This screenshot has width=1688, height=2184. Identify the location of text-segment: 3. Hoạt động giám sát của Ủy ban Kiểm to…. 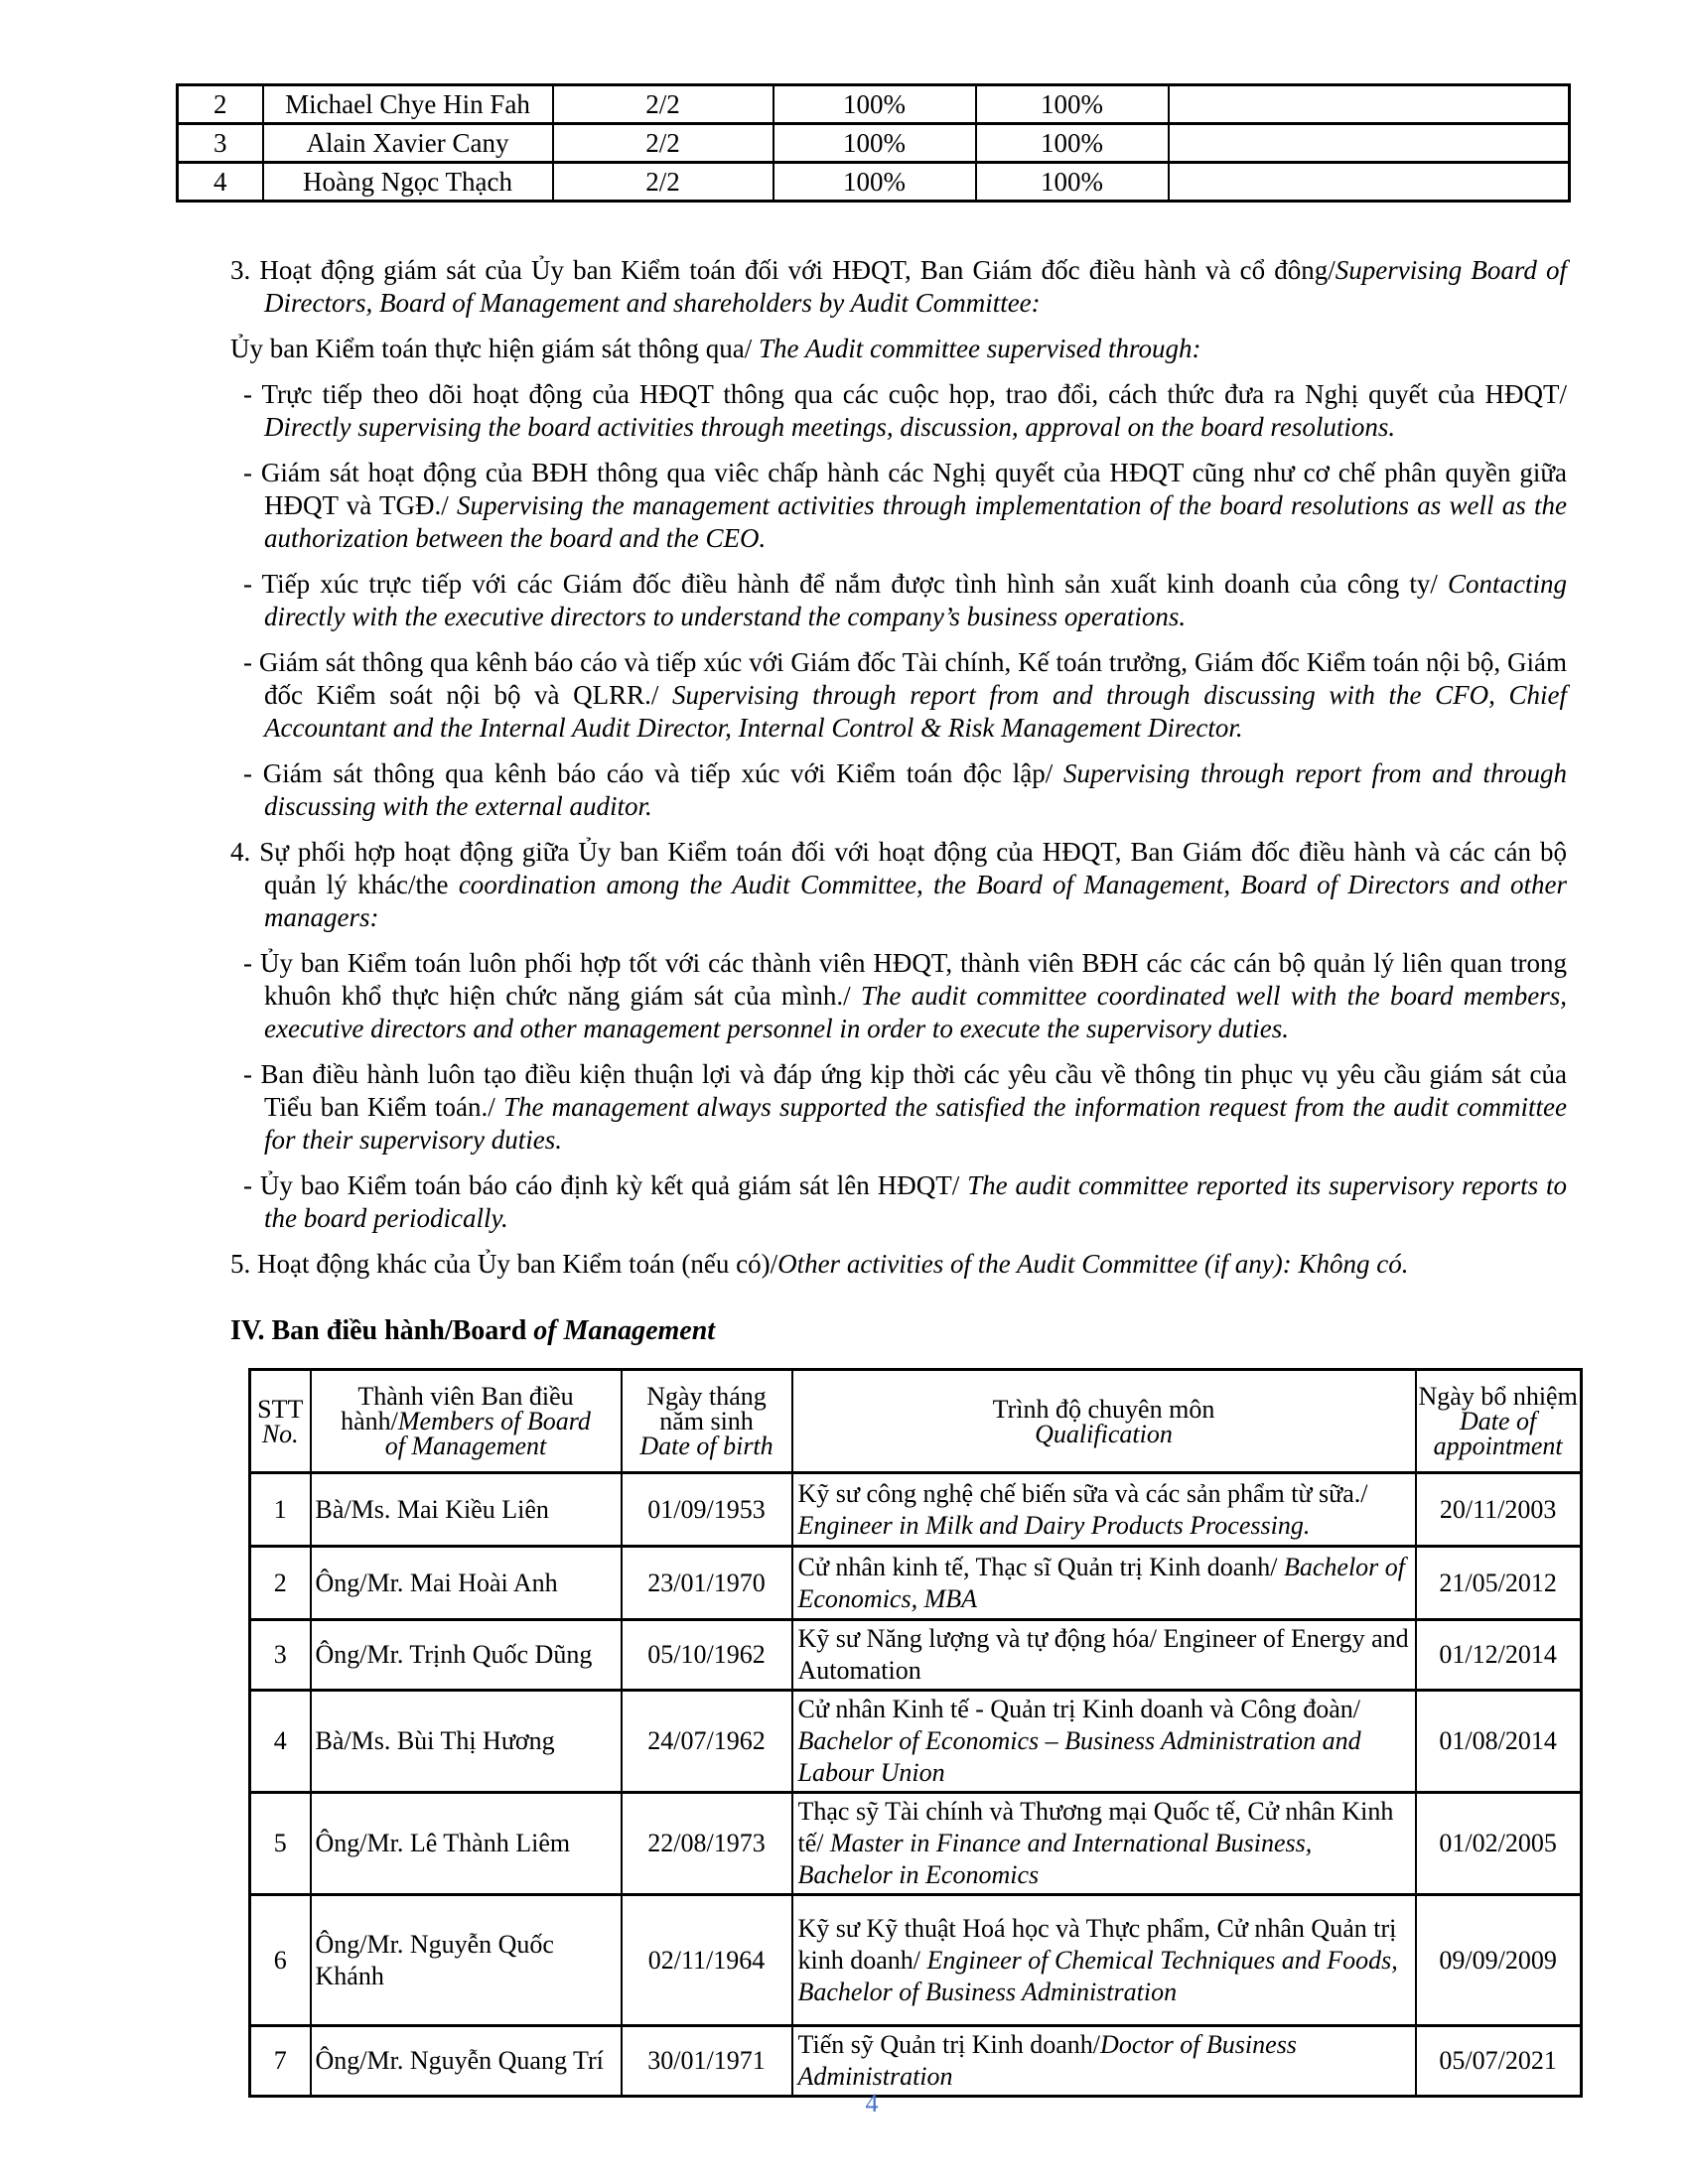
(783, 270).